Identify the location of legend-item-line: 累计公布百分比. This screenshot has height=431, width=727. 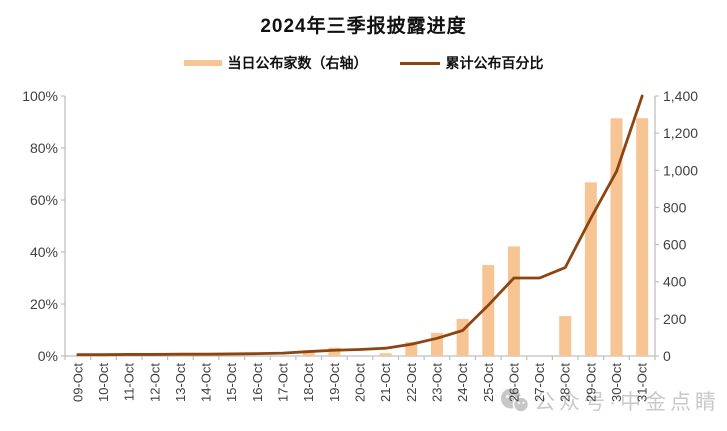
(471, 63).